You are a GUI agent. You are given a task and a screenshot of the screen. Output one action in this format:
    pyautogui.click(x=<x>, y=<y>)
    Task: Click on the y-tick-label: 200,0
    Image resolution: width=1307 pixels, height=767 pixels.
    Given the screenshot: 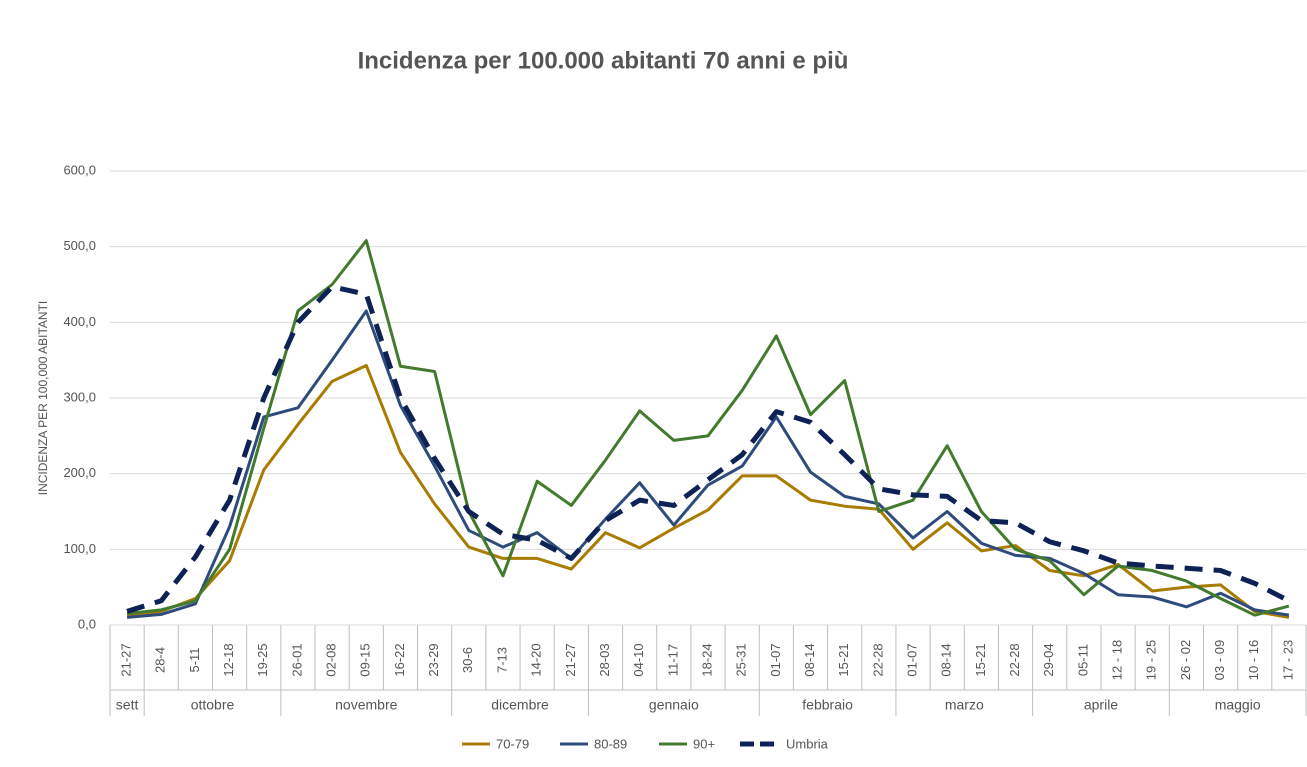 What is the action you would take?
    pyautogui.click(x=79, y=472)
    